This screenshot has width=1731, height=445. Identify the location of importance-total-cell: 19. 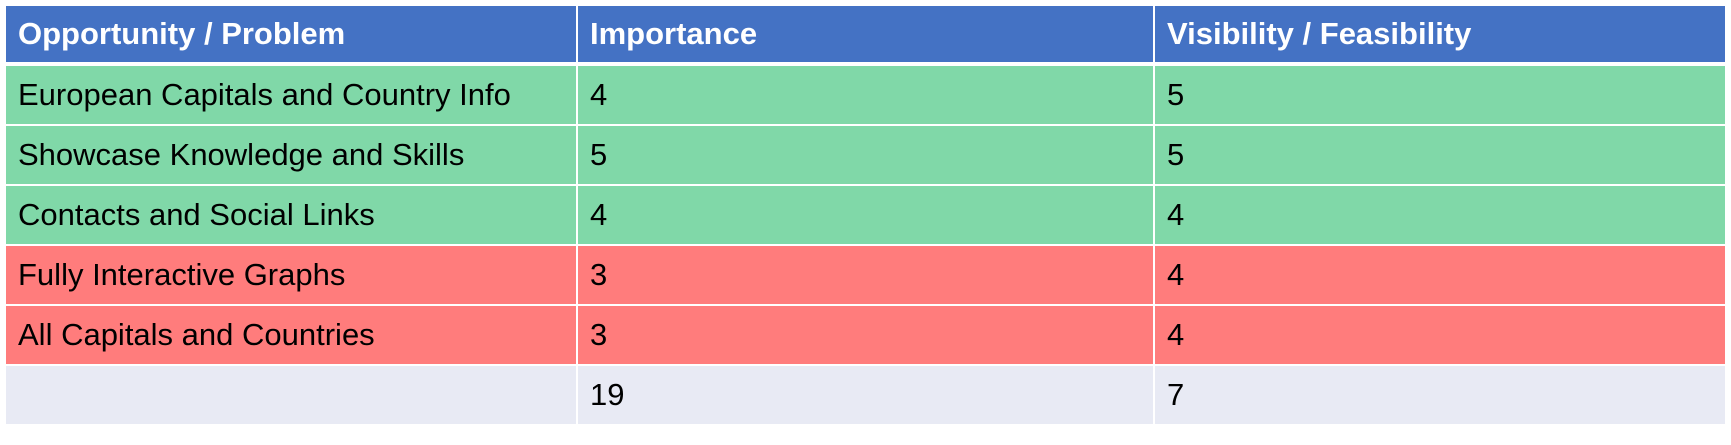
(866, 396).